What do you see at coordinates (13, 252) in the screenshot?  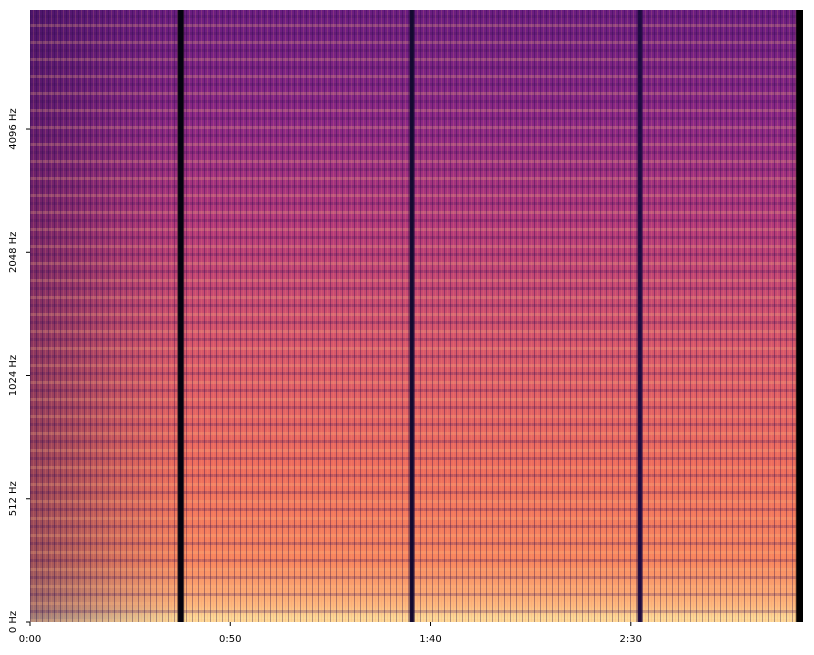 I see `y-tick-label: 2048 Hz` at bounding box center [13, 252].